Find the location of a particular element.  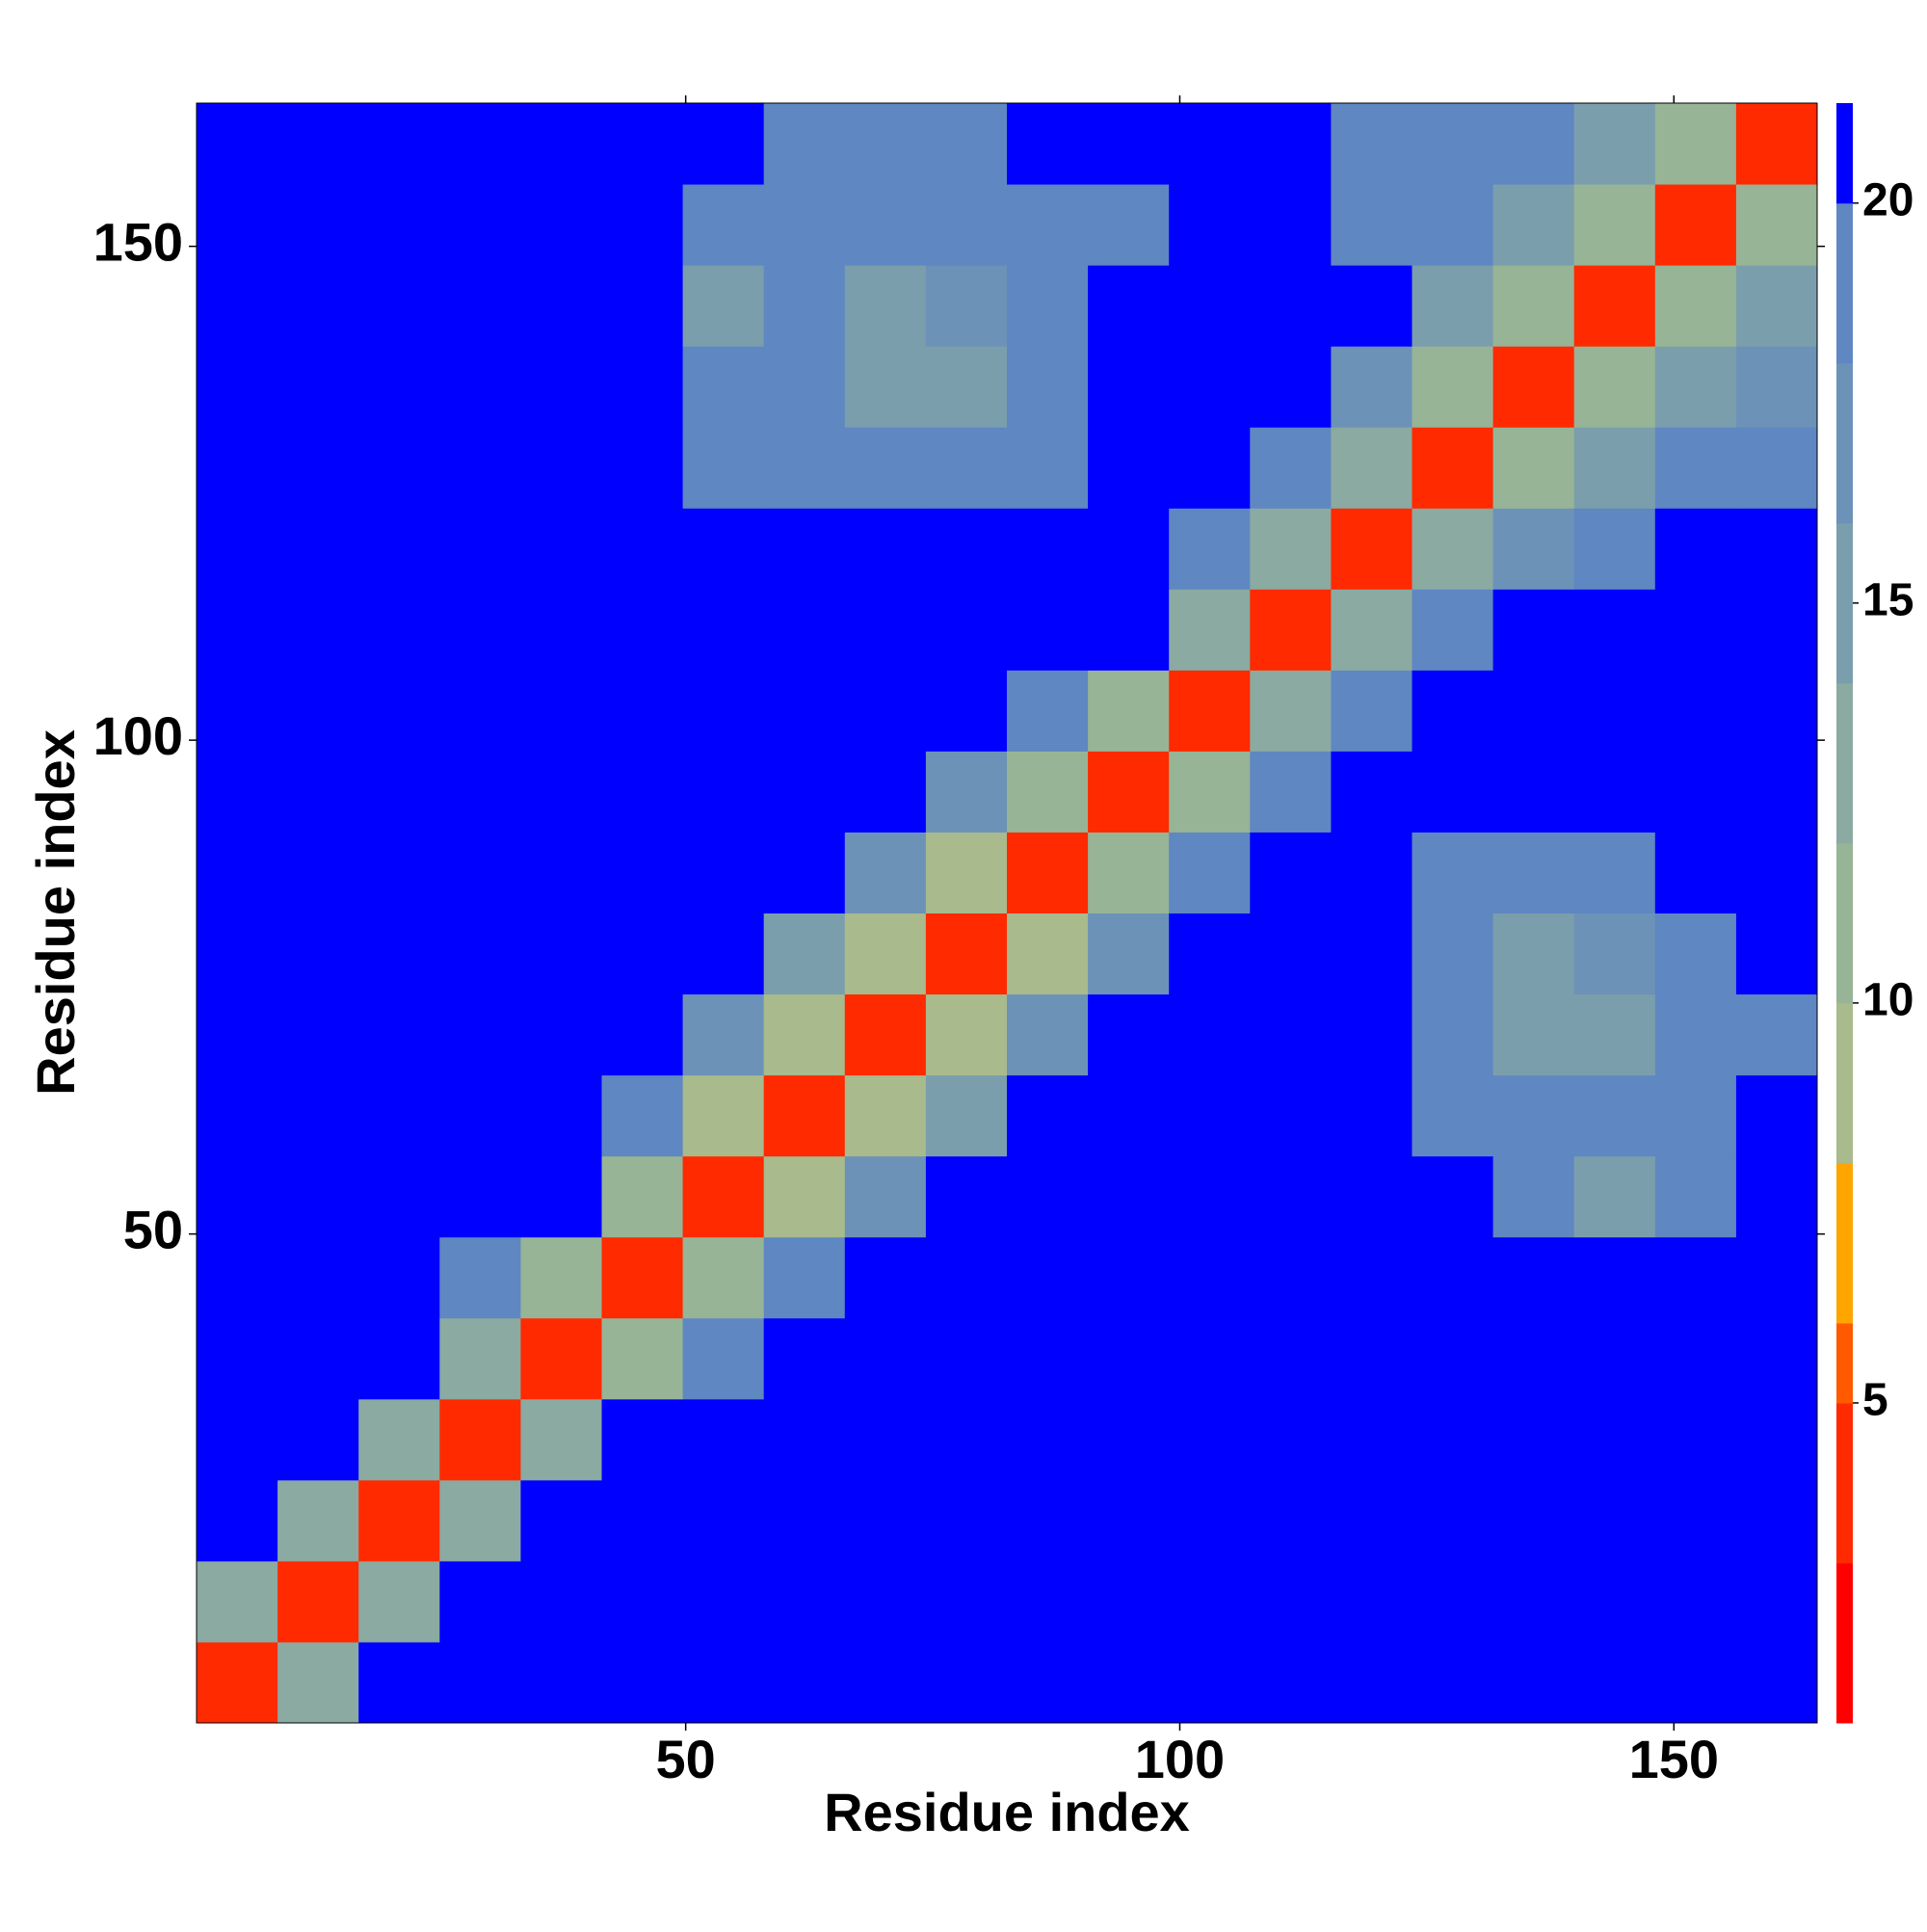

x-tick-label: 100 is located at coordinates (1180, 1759).